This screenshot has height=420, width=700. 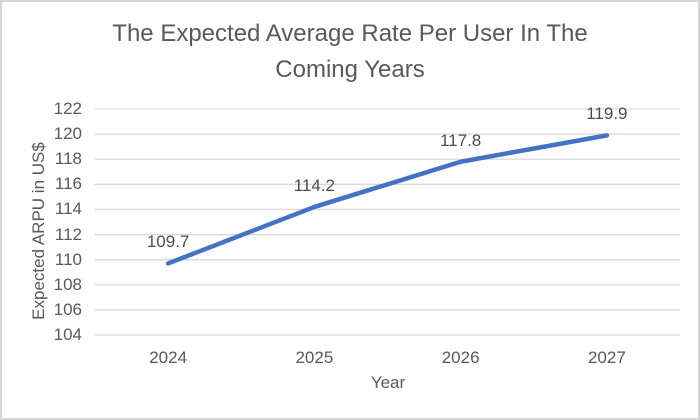 I want to click on y-tick-label: 104, so click(x=67, y=334).